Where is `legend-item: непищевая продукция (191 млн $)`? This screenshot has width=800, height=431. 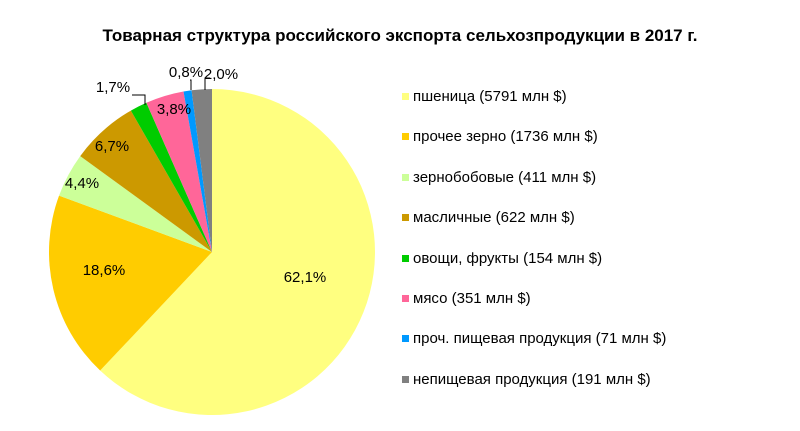 legend-item: непищевая продукция (191 млн $) is located at coordinates (526, 379).